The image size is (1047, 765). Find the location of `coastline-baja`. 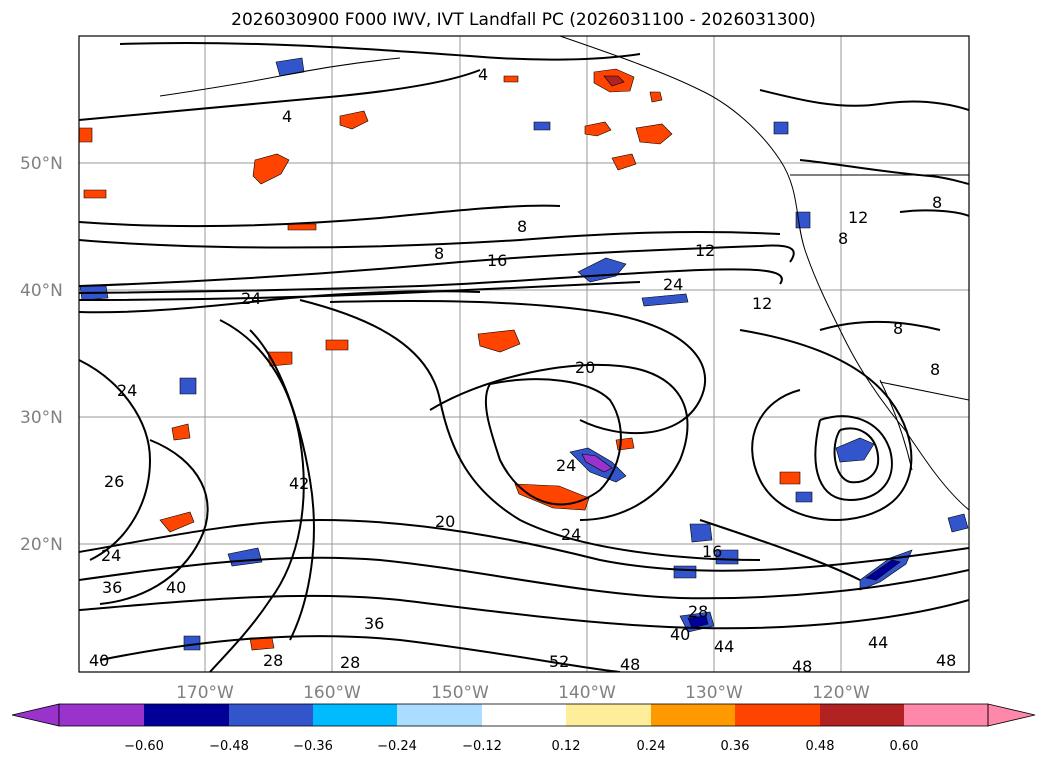

coastline-baja is located at coordinates (896, 425).